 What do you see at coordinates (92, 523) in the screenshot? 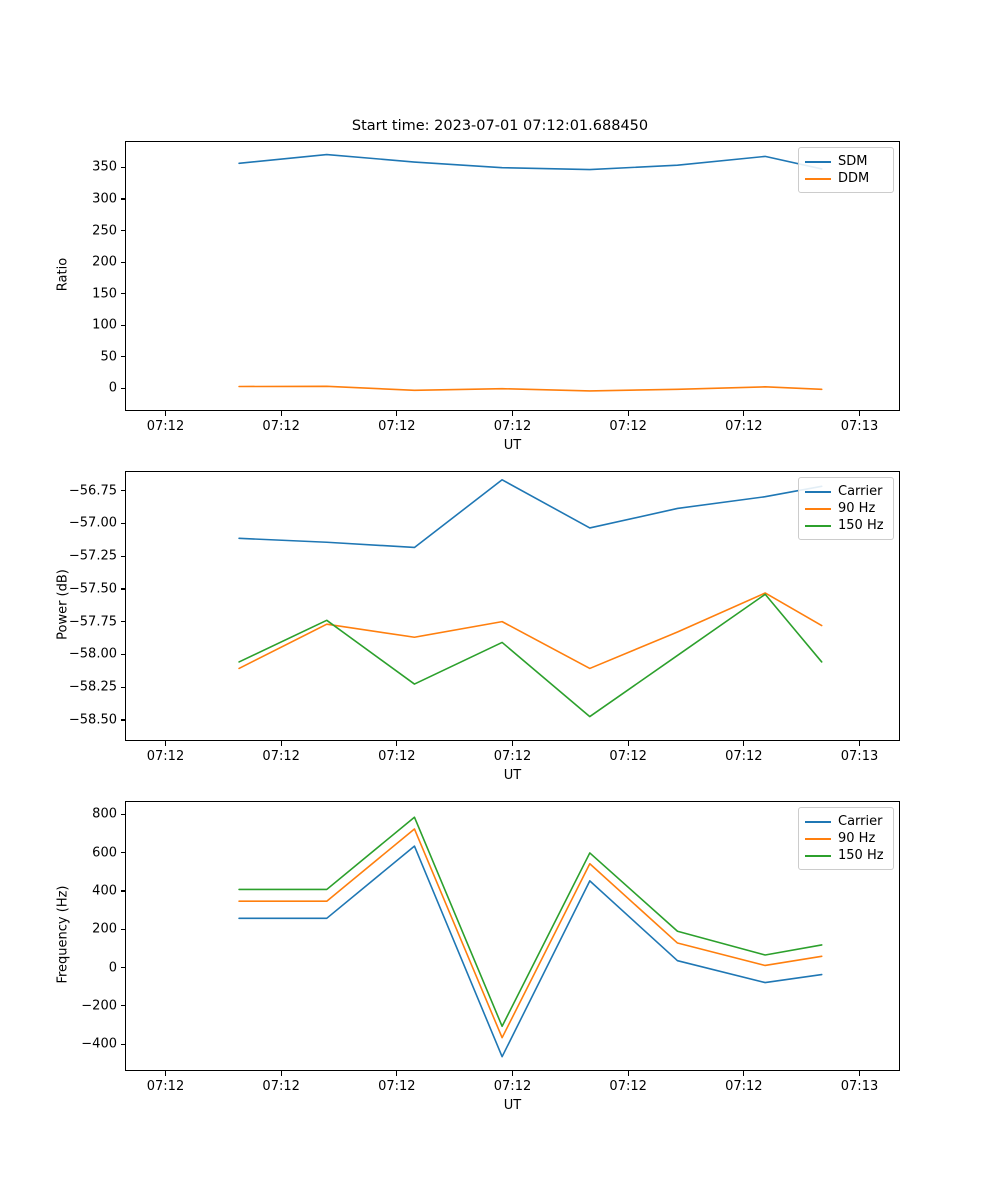
I see `ytick-label: −57.00` at bounding box center [92, 523].